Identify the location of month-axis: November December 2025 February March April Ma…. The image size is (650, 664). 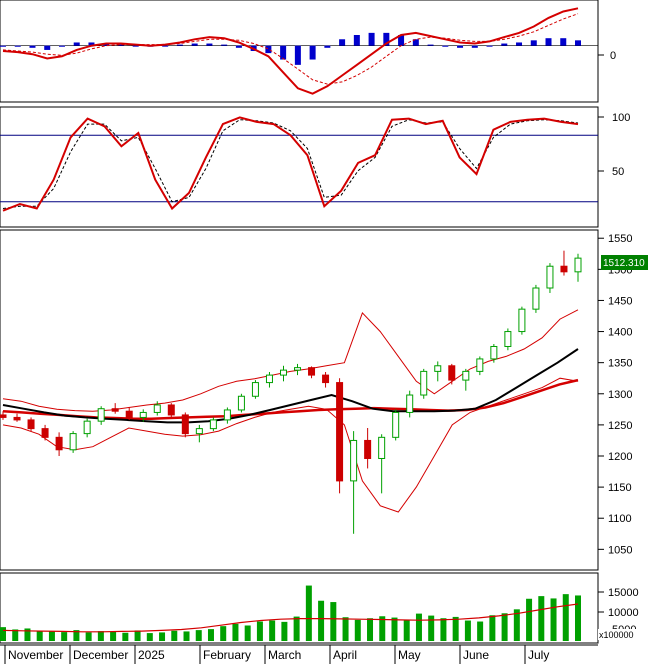
(299, 654).